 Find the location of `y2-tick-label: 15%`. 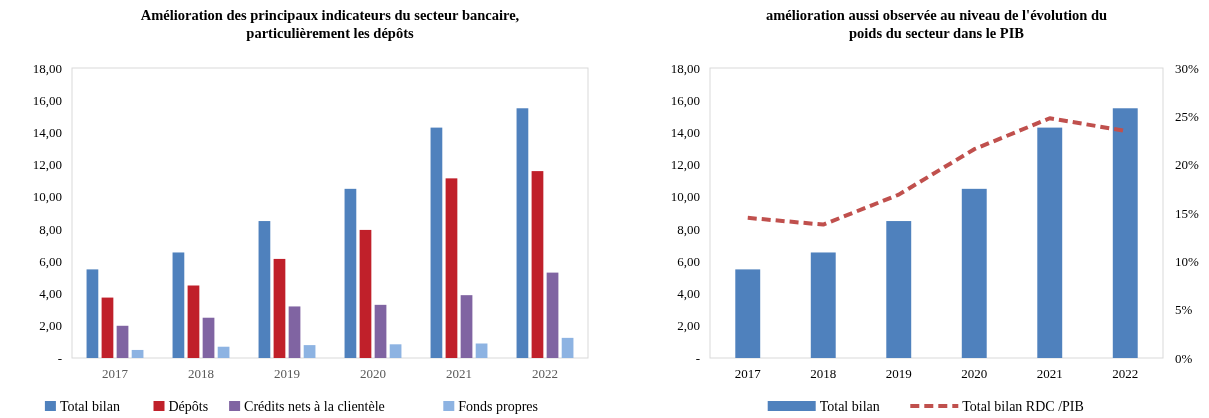

y2-tick-label: 15% is located at coordinates (1187, 213).